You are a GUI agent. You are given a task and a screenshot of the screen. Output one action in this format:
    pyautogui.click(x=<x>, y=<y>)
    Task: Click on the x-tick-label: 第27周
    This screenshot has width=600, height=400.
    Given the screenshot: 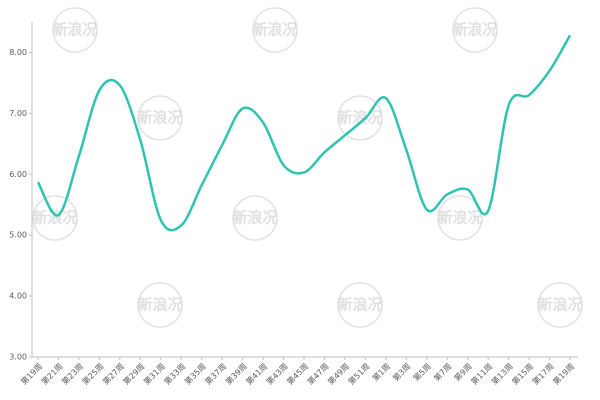 What is the action you would take?
    pyautogui.click(x=113, y=374)
    